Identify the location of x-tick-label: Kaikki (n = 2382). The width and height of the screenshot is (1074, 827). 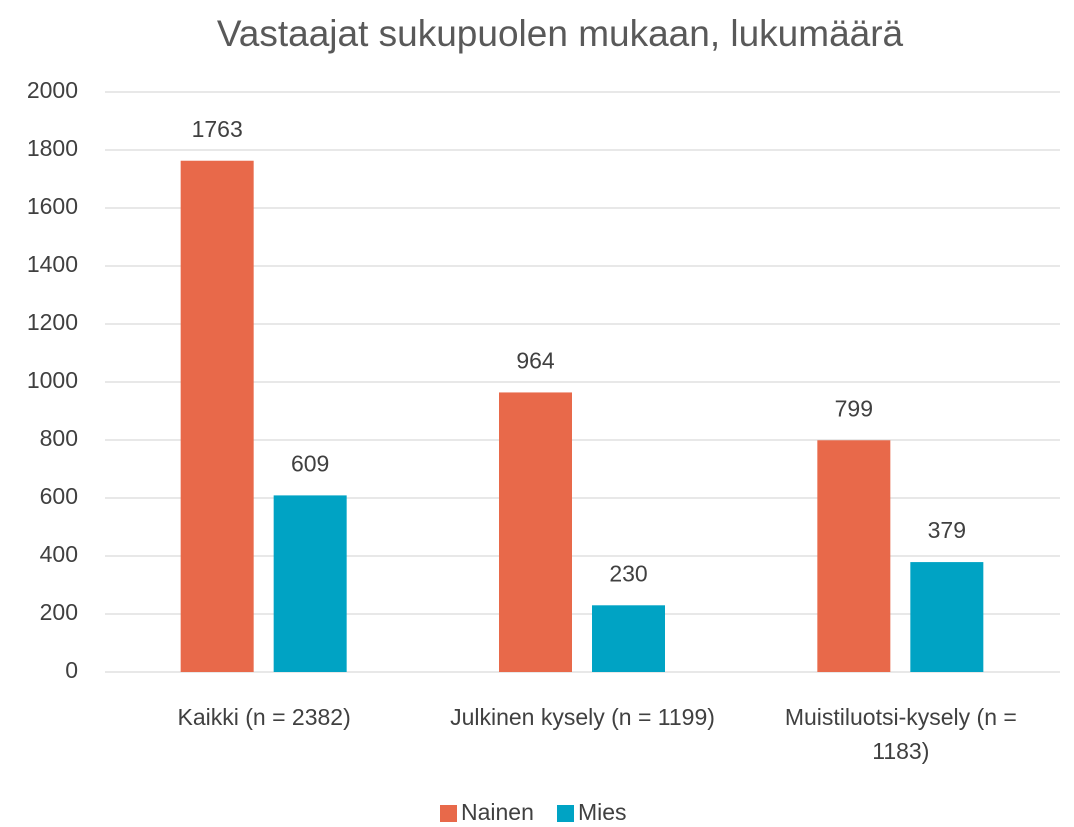
(264, 717).